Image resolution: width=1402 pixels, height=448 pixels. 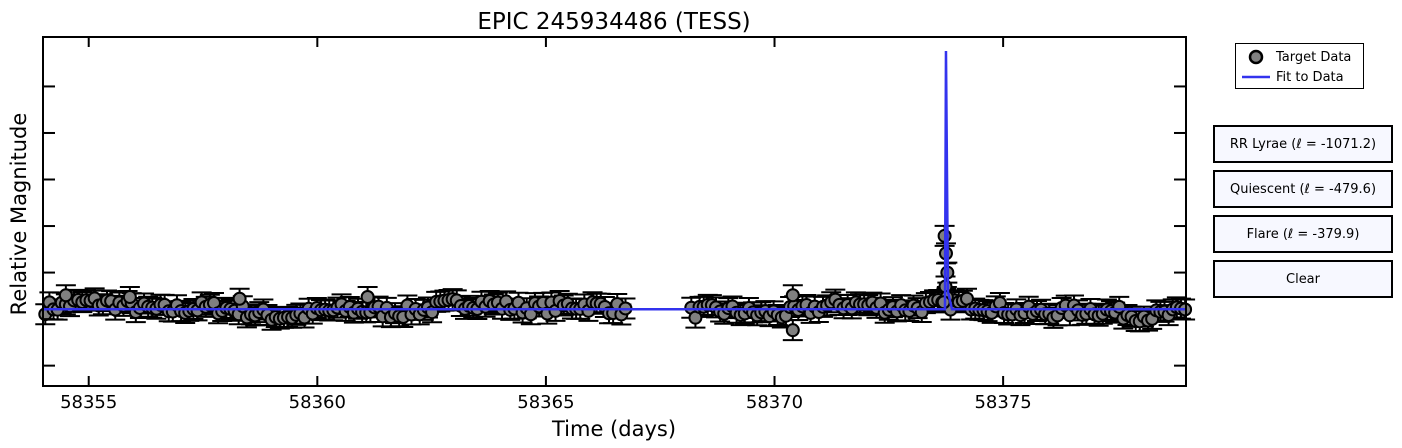 I want to click on quiescent-button: Quiescent (ℓ = -479.6), so click(x=1303, y=189).